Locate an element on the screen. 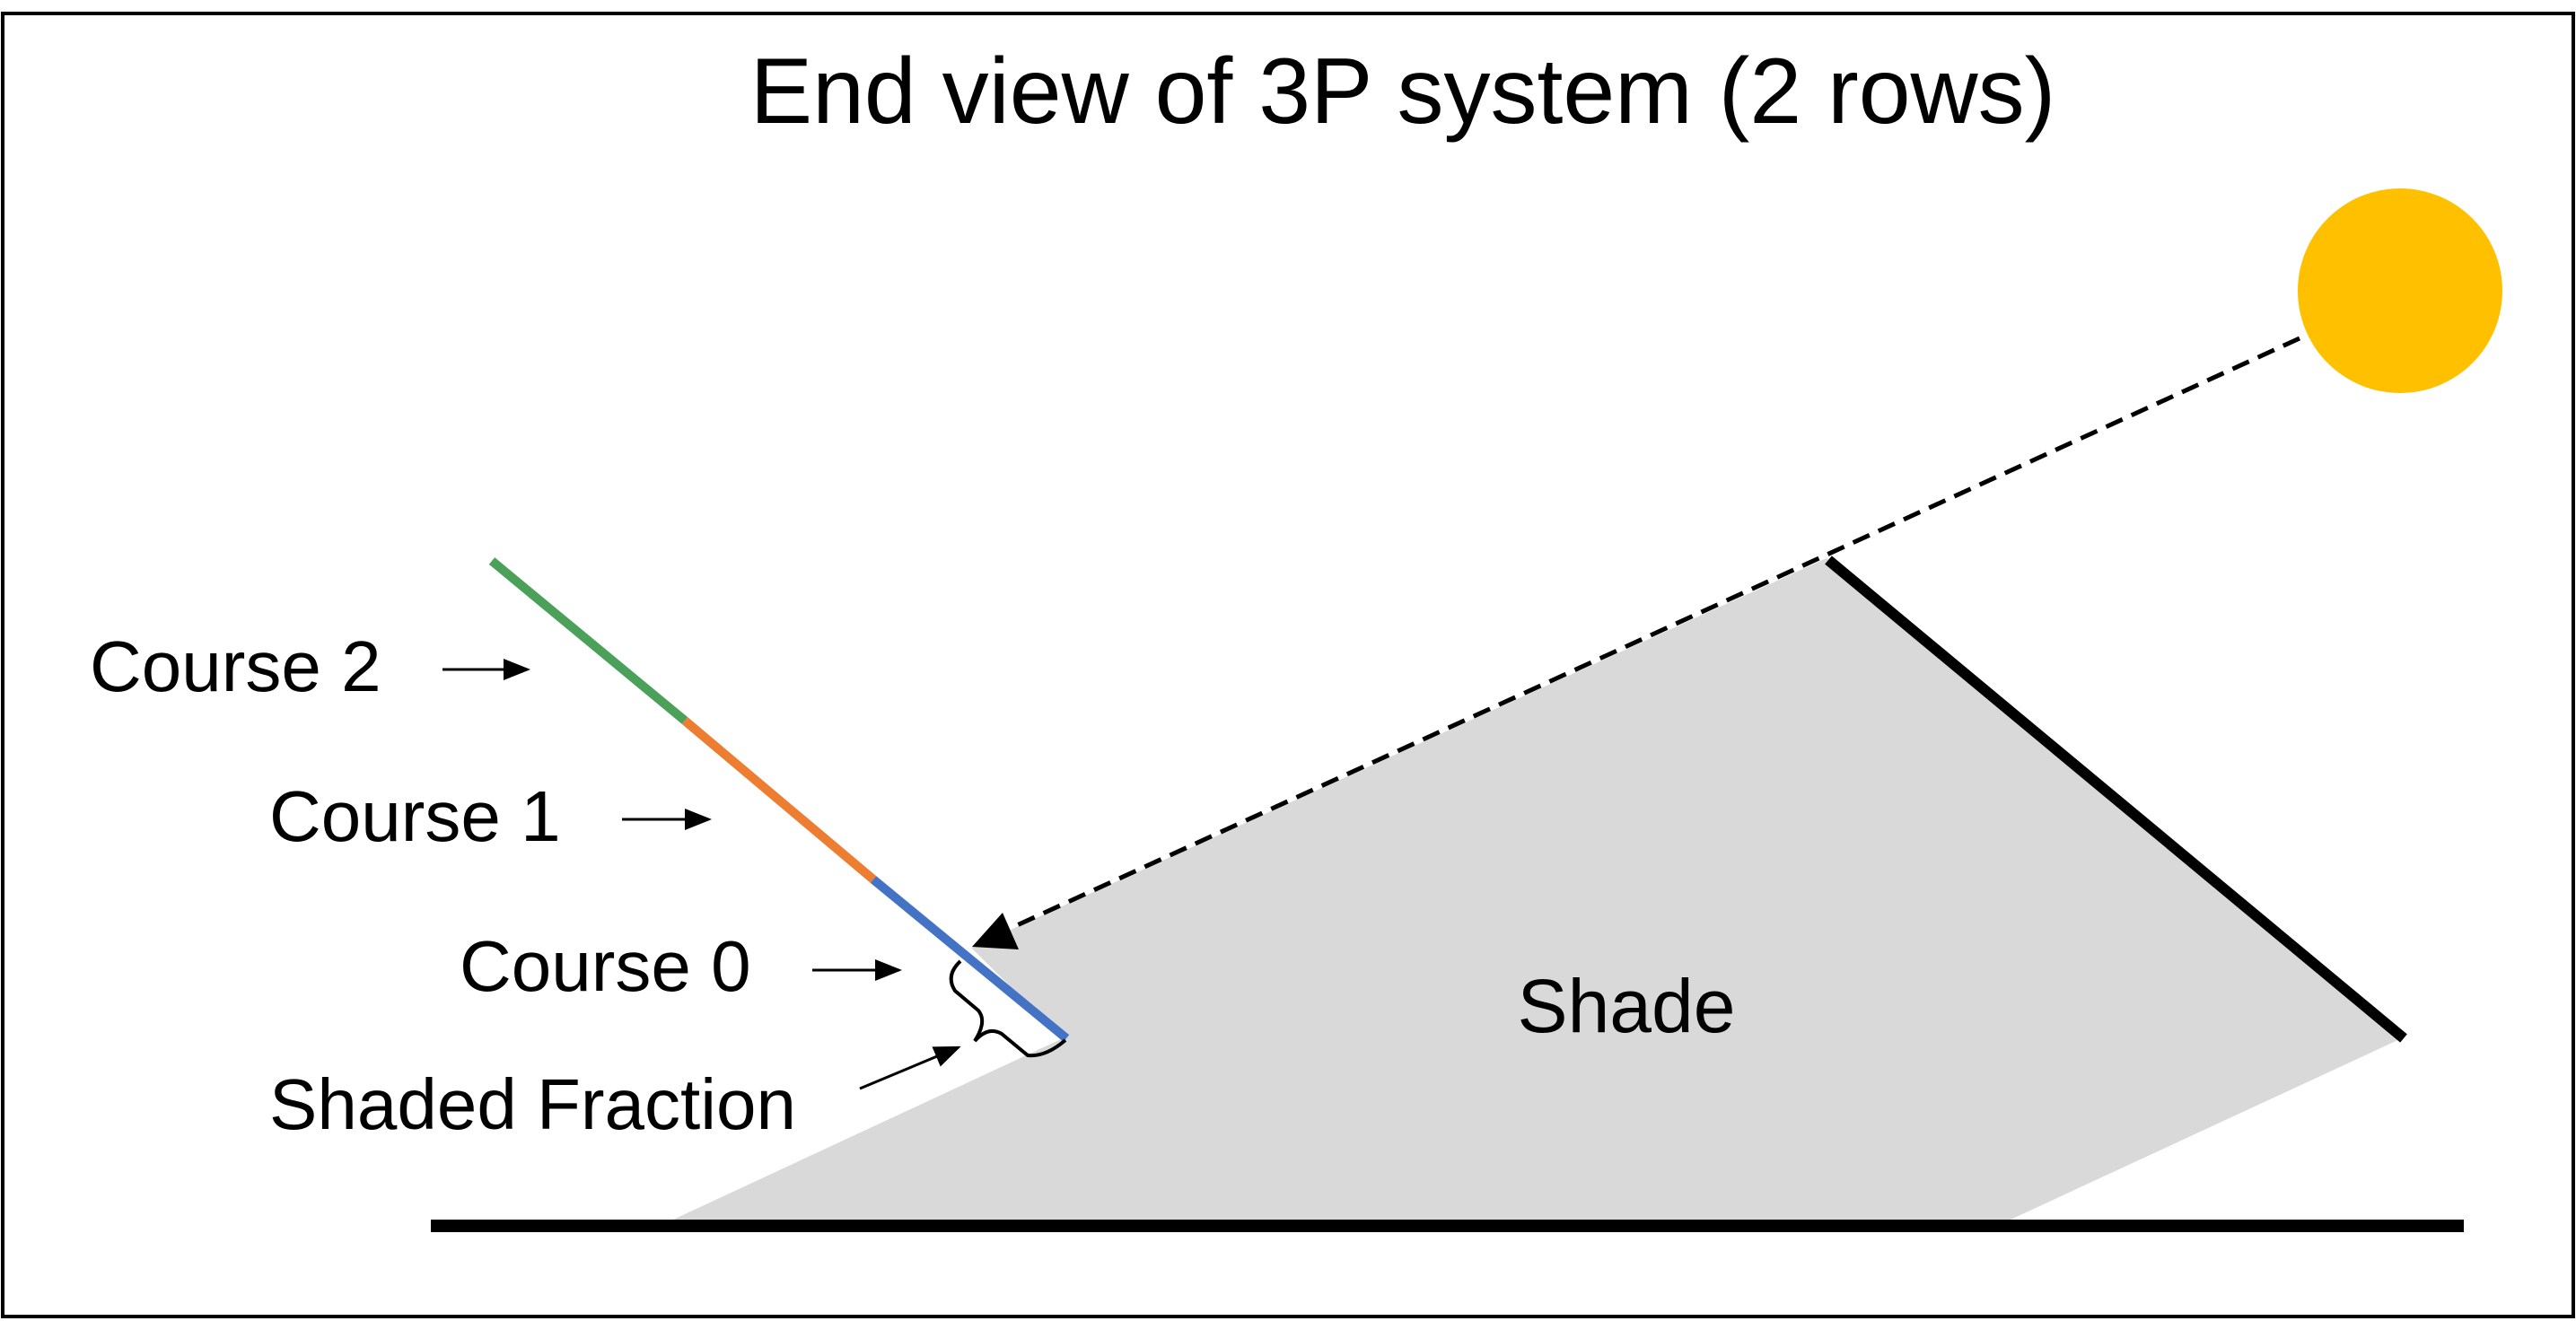  course-0-segment is located at coordinates (970, 959).